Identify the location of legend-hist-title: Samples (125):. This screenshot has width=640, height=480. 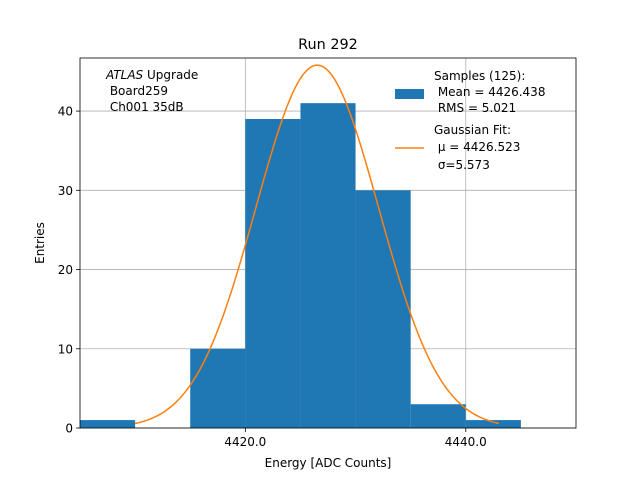
(479, 76).